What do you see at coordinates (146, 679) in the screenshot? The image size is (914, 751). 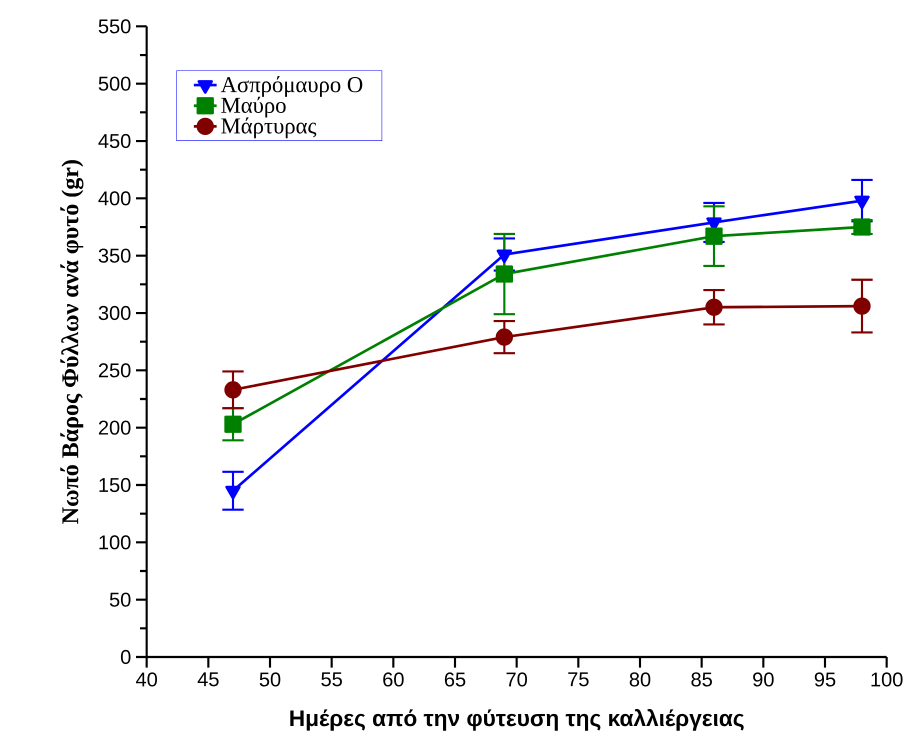 I see `x-tick-label: 40` at bounding box center [146, 679].